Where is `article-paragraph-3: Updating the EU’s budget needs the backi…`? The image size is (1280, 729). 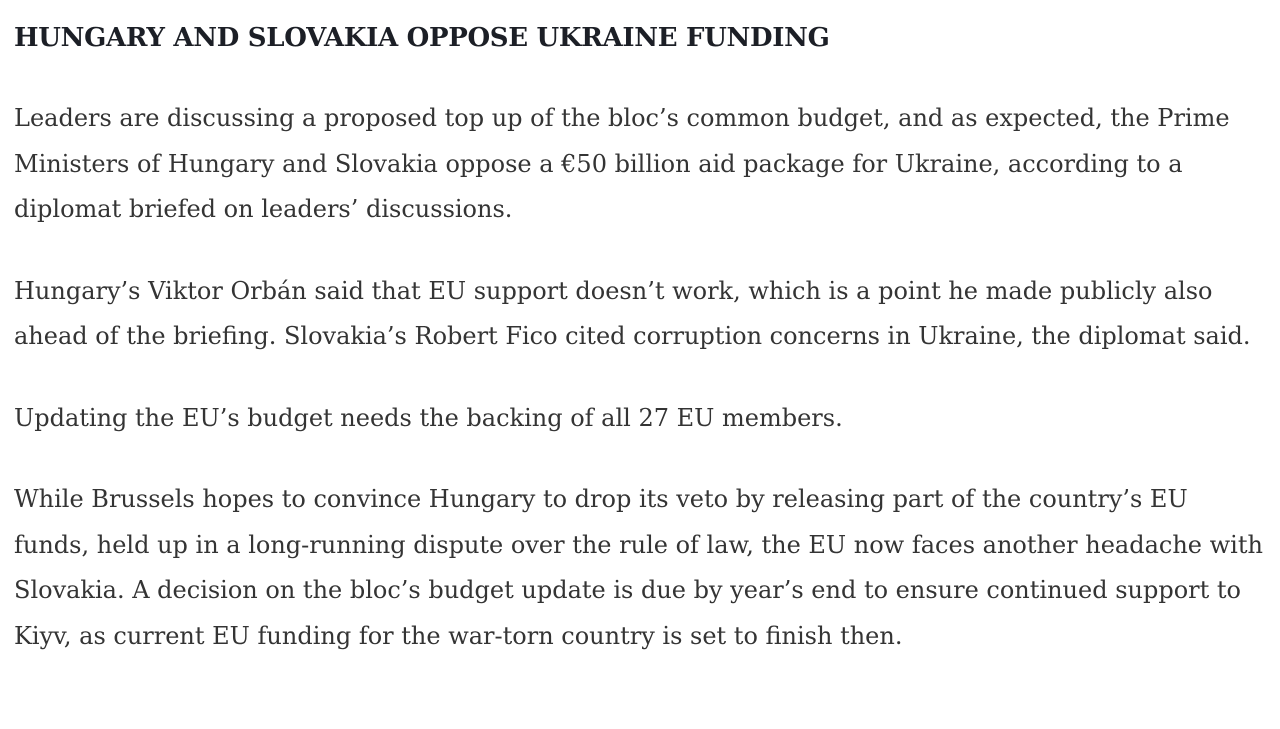
article-paragraph-3: Updating the EU’s budget needs the backi… is located at coordinates (428, 417).